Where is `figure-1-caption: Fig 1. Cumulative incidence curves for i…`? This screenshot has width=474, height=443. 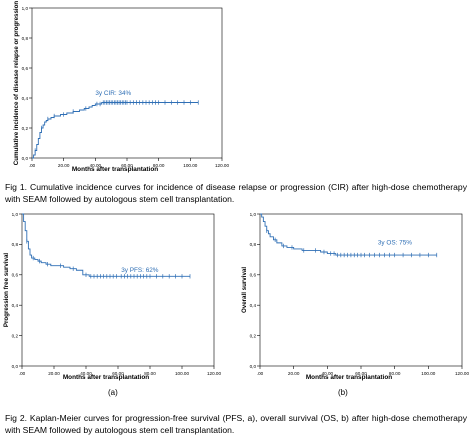 figure-1-caption: Fig 1. Cumulative incidence curves for i… is located at coordinates (236, 193).